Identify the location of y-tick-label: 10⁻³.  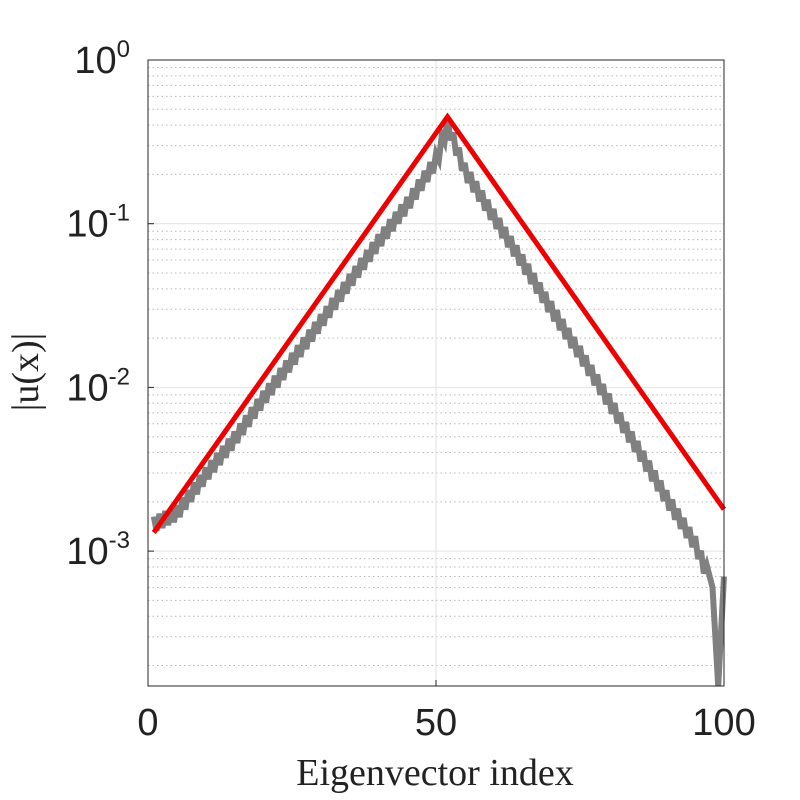
(98, 550).